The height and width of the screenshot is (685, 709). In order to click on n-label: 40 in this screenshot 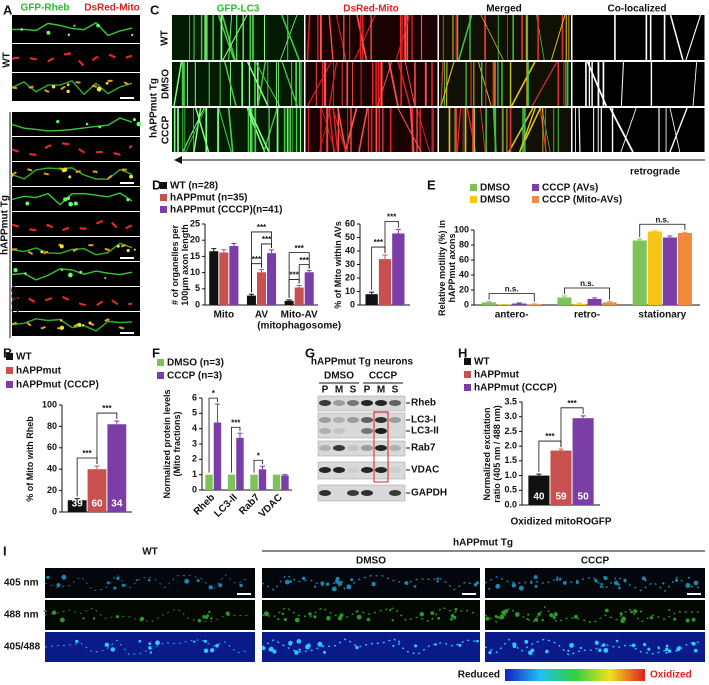, I will do `click(539, 497)`.